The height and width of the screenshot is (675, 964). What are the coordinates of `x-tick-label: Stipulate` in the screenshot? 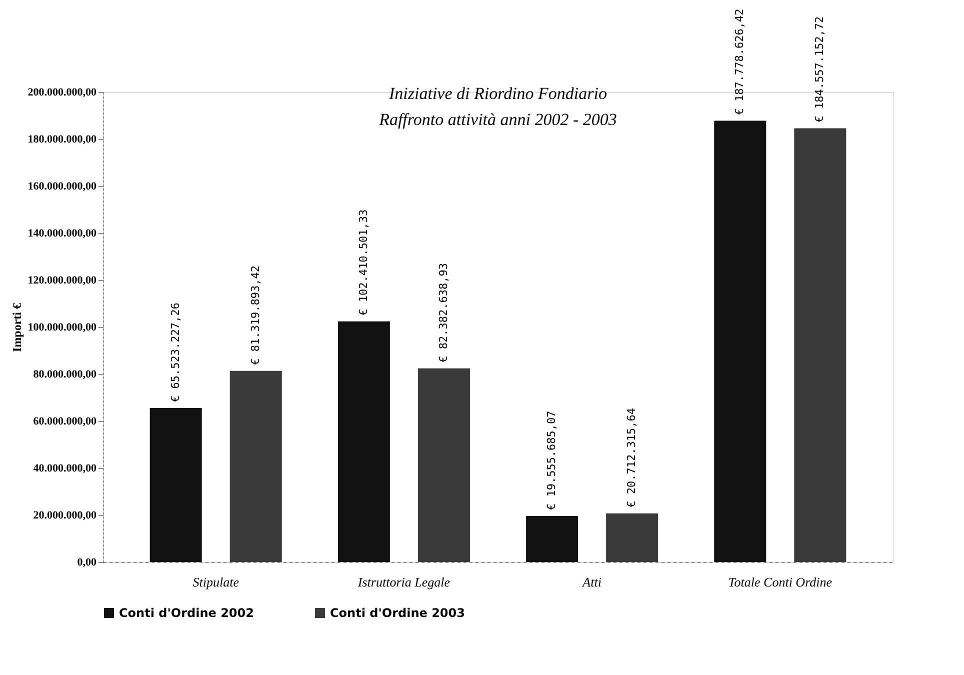 It's located at (216, 582).